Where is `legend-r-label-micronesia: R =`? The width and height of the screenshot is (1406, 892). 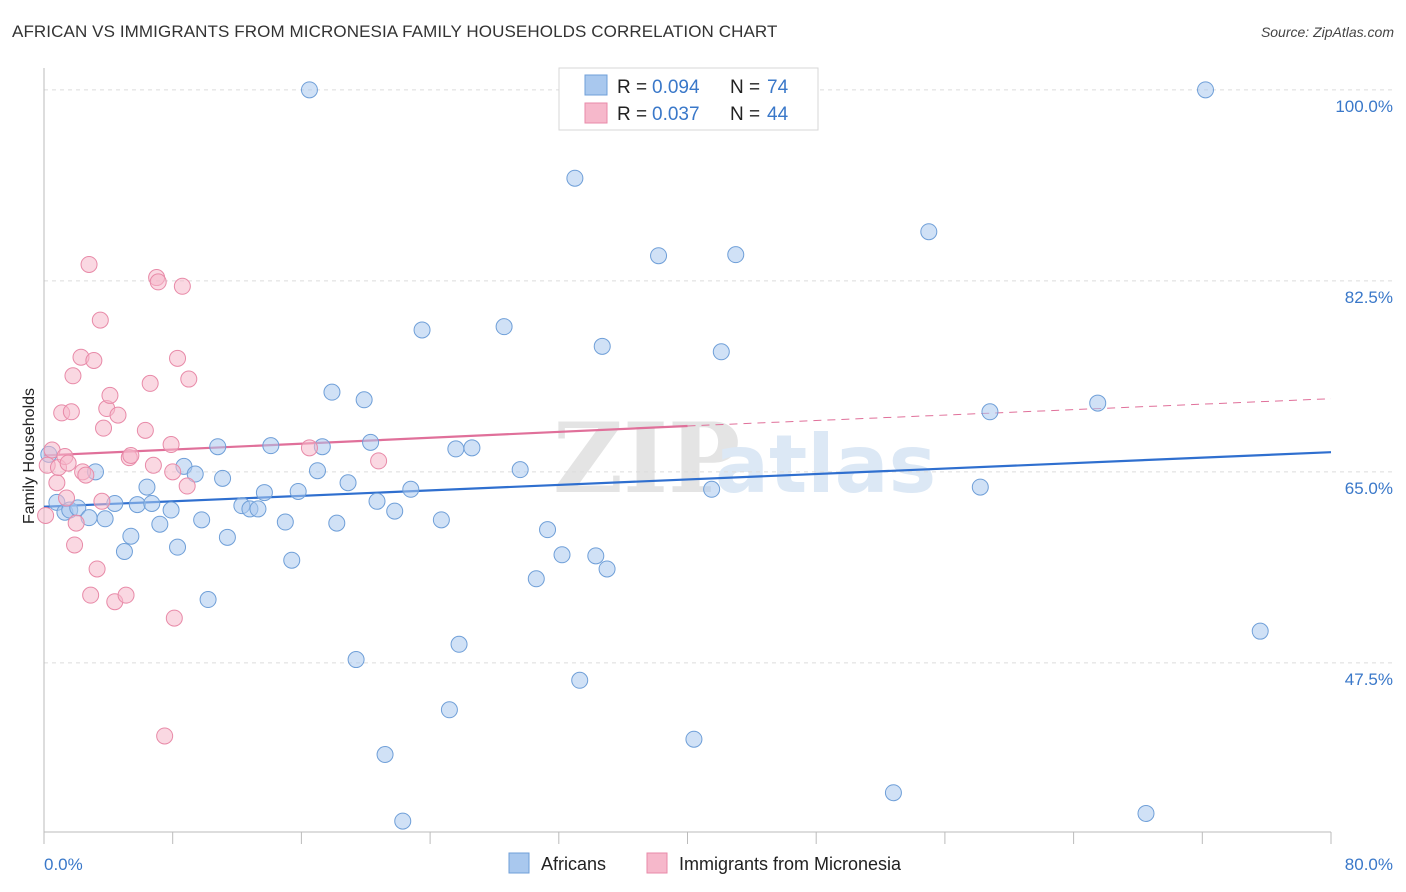
legend-r-label-micronesia: R = is located at coordinates (632, 114).